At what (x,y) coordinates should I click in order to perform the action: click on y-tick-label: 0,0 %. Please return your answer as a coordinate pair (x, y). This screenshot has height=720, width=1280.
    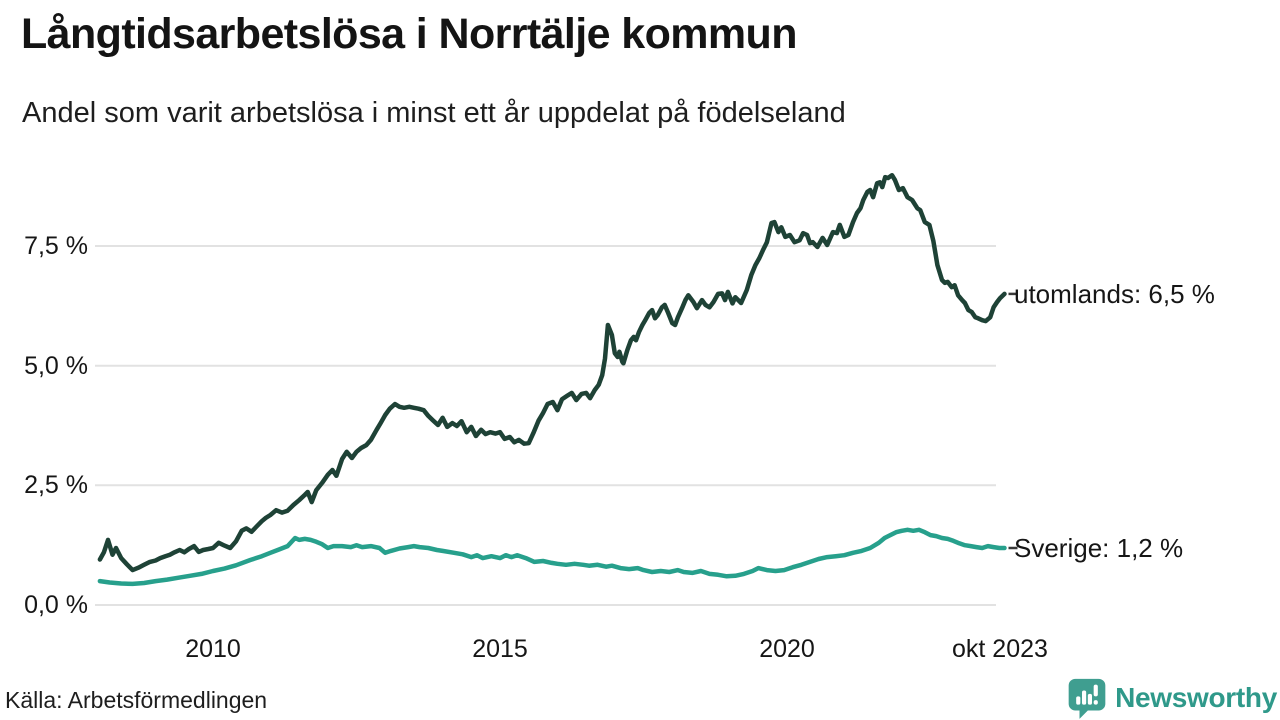
    Looking at the image, I should click on (56, 605).